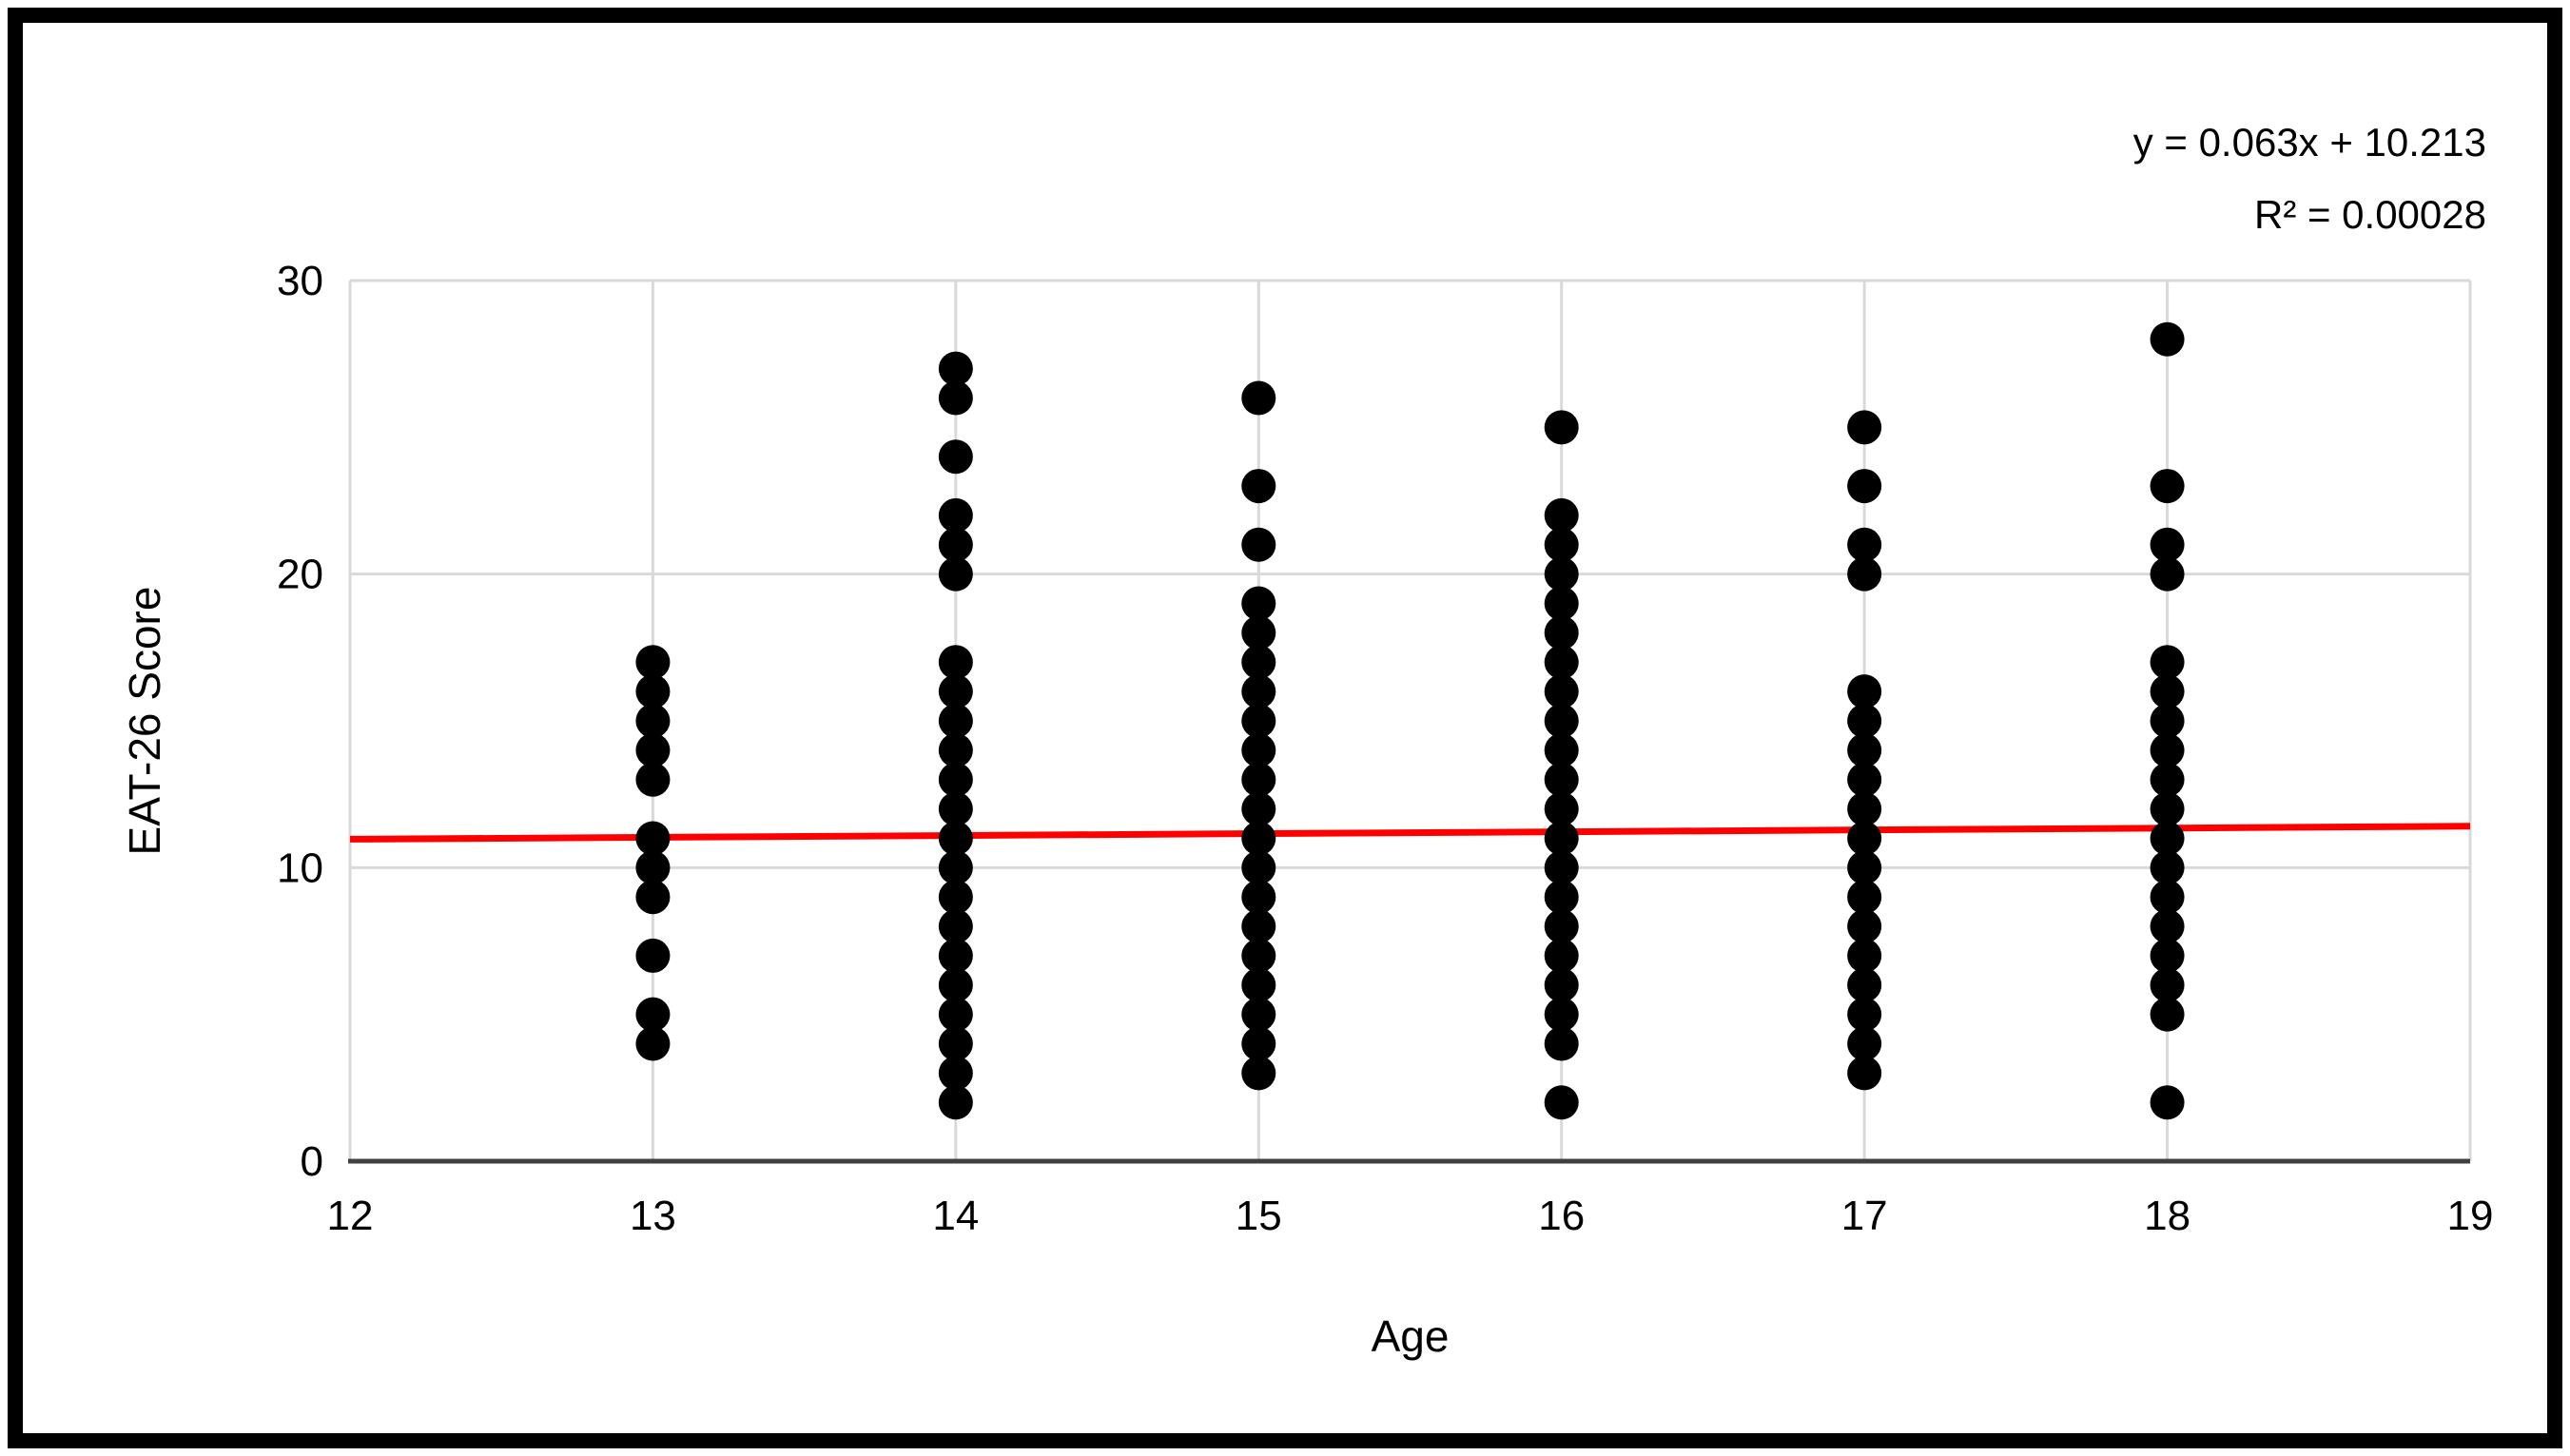  I want to click on y-tick-label: 0, so click(312, 1161).